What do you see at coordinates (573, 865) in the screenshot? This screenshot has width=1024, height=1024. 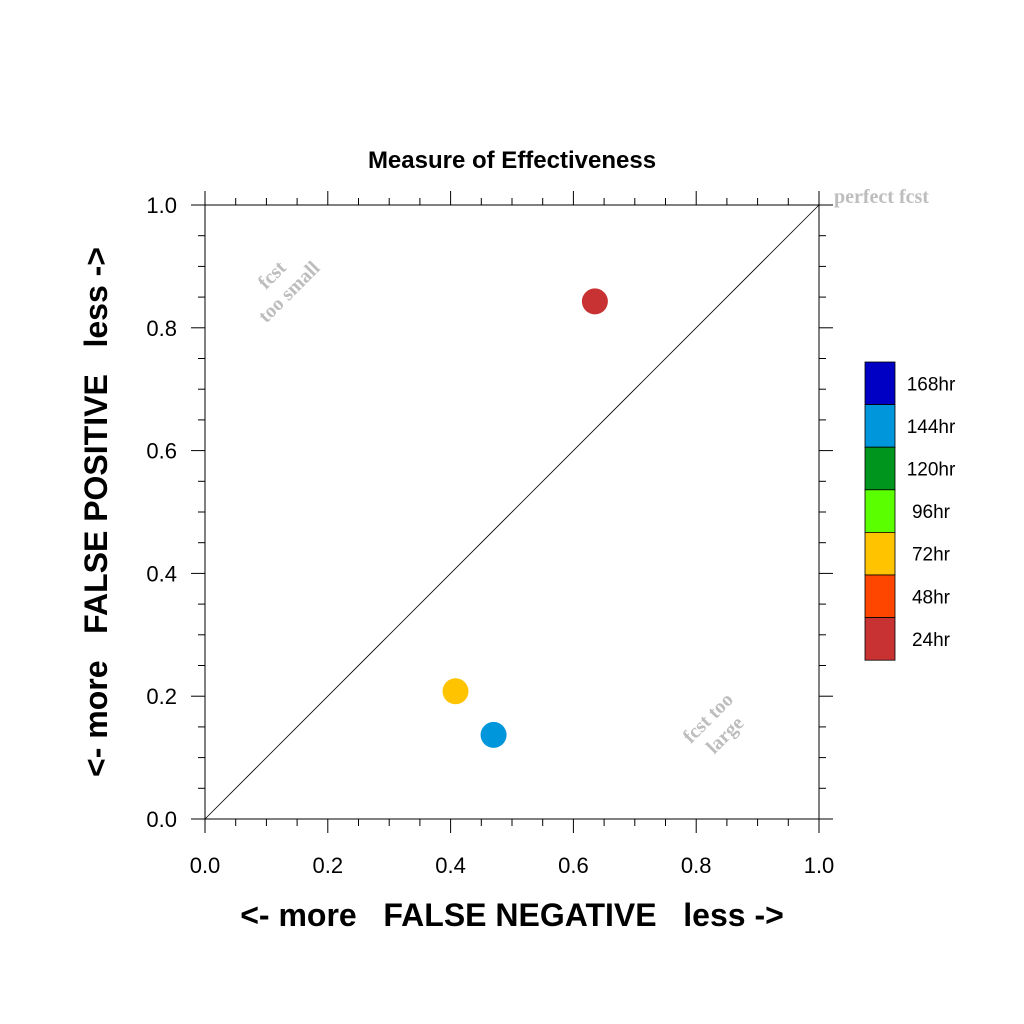 I see `x-tick-label: 0.6` at bounding box center [573, 865].